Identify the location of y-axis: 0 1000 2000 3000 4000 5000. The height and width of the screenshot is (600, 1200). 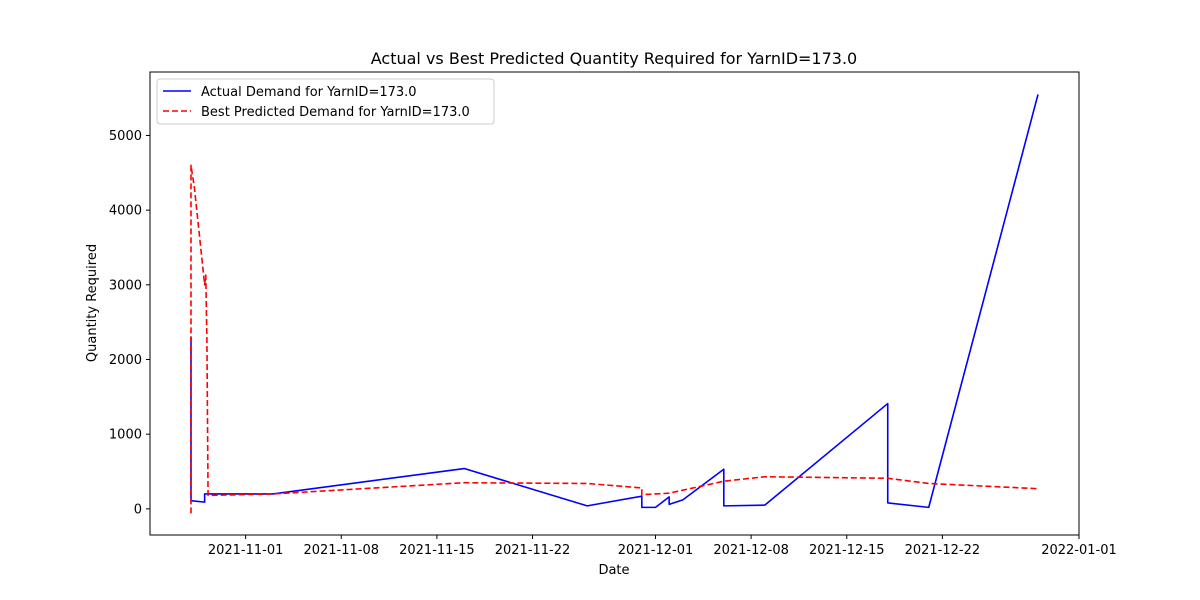
(129, 323).